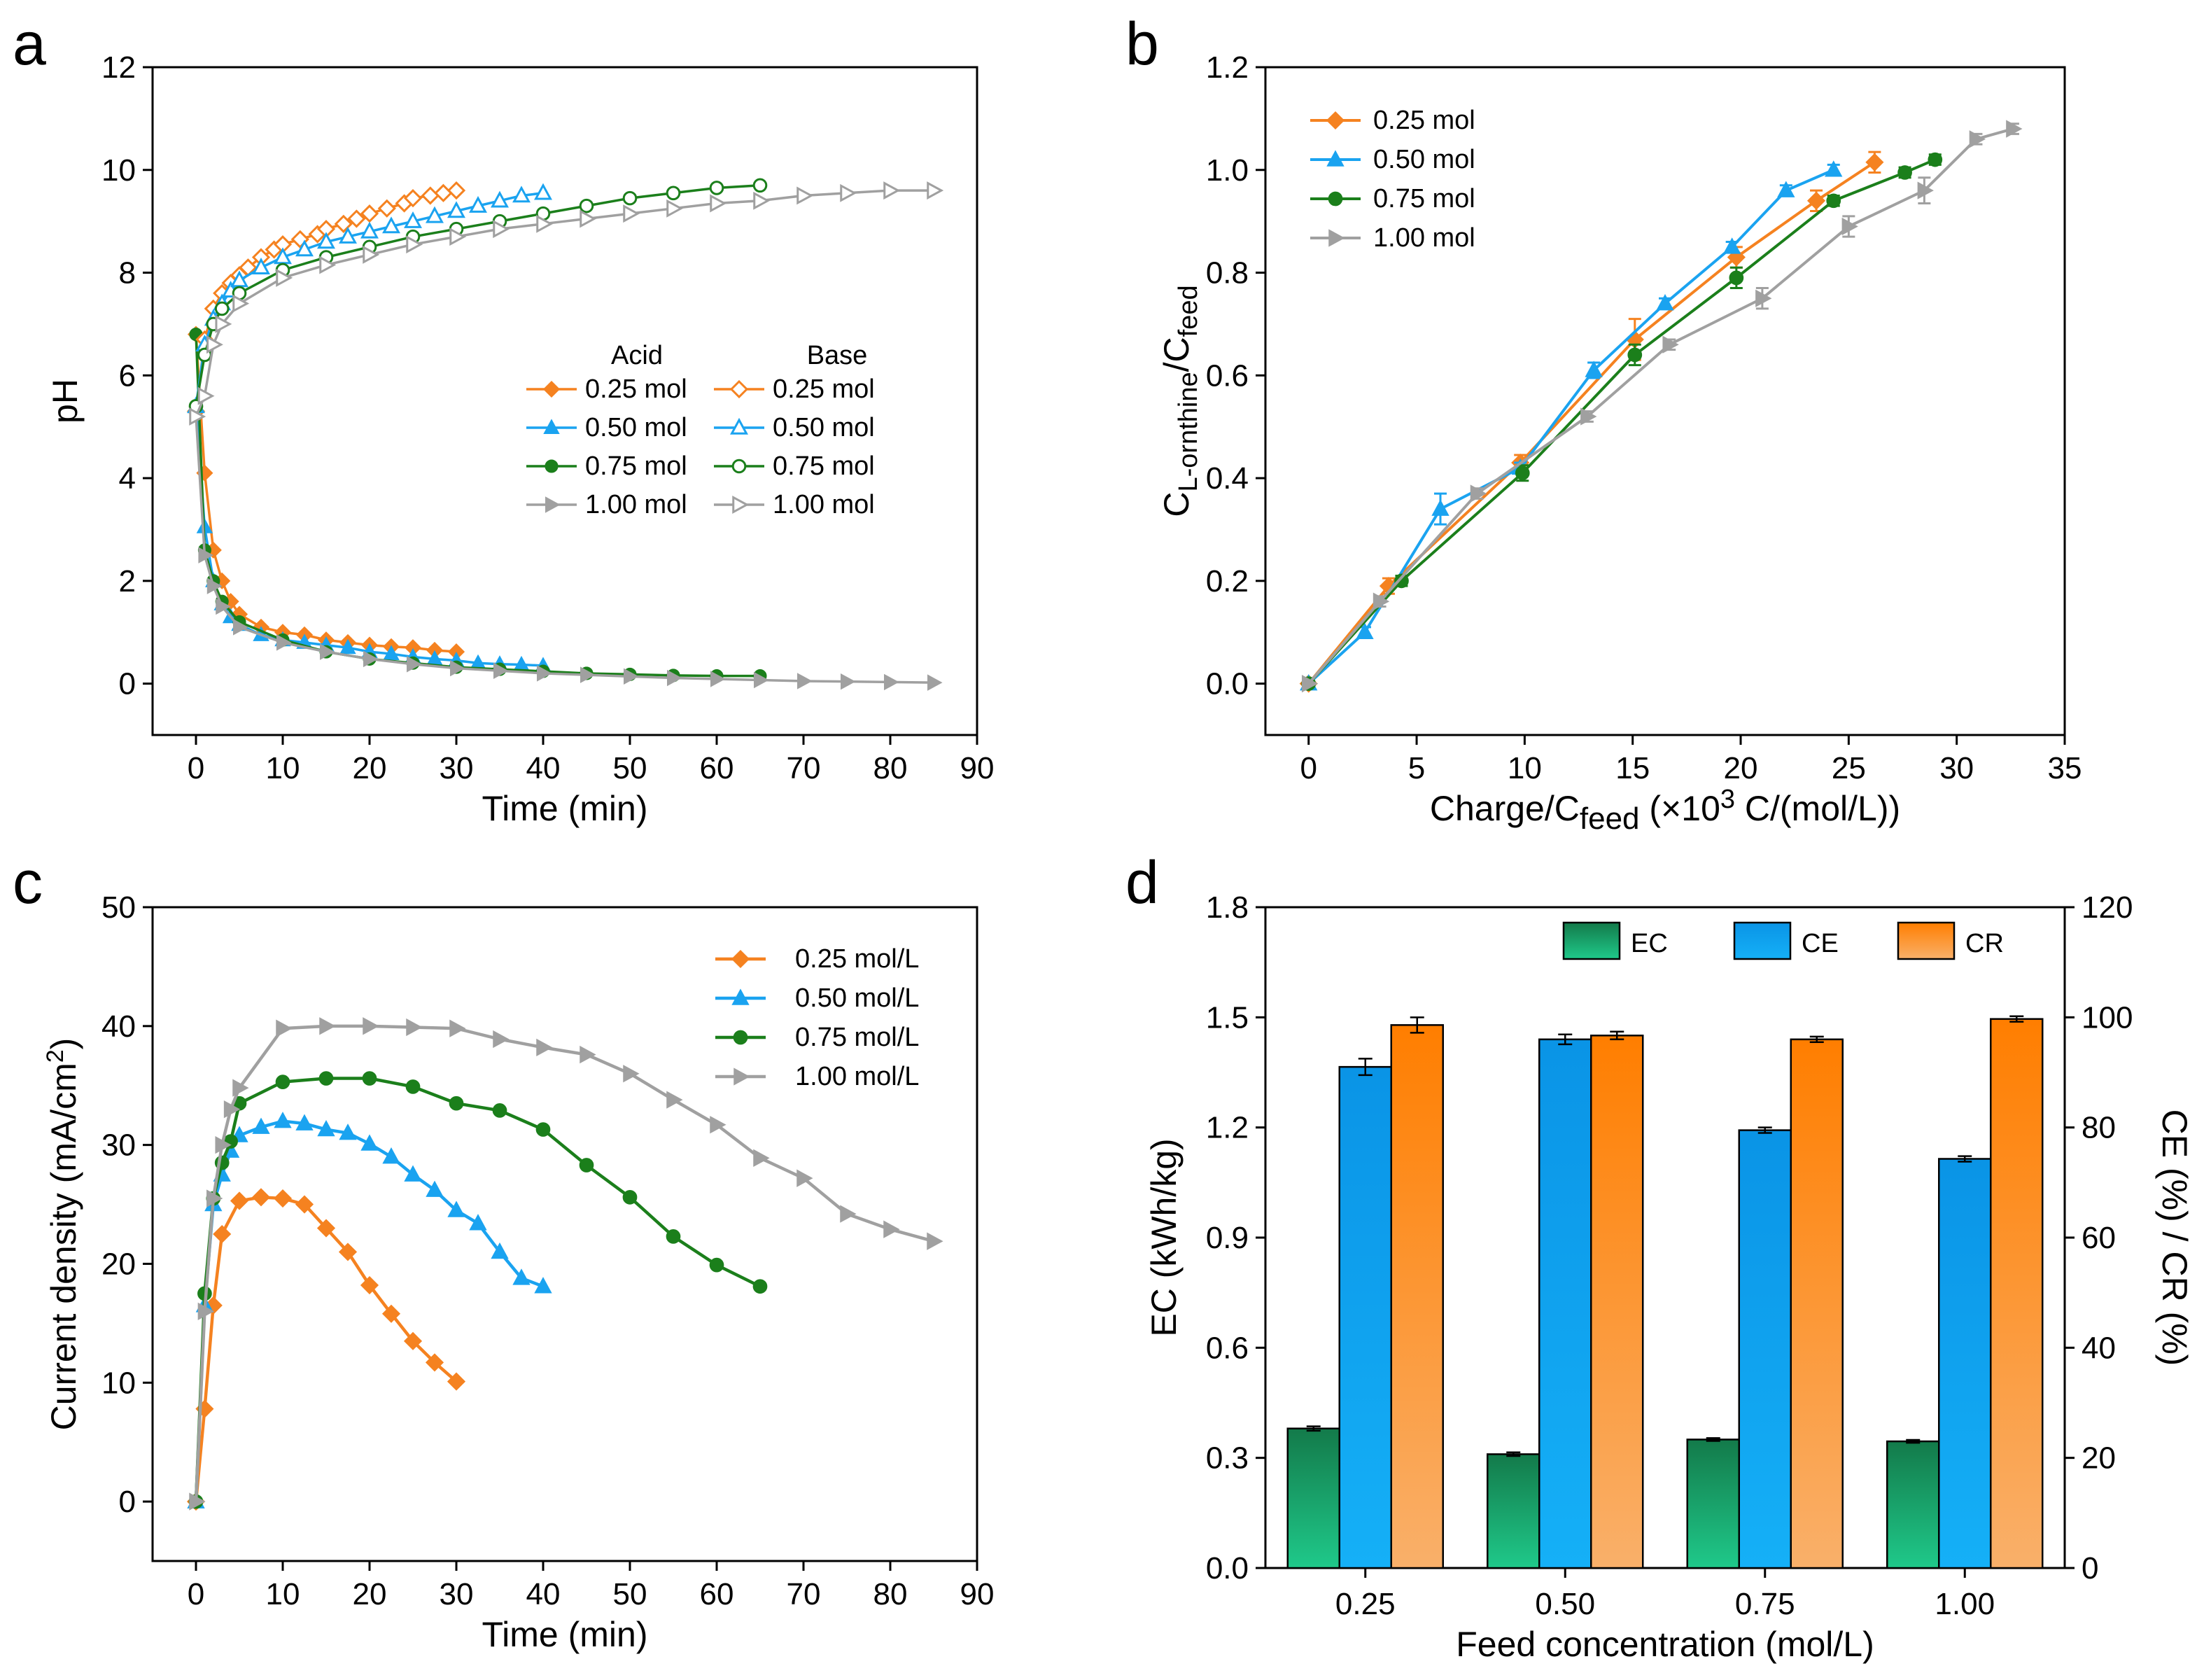 The image size is (2190, 1680). What do you see at coordinates (1957, 768) in the screenshot?
I see `x-tick-label: 30` at bounding box center [1957, 768].